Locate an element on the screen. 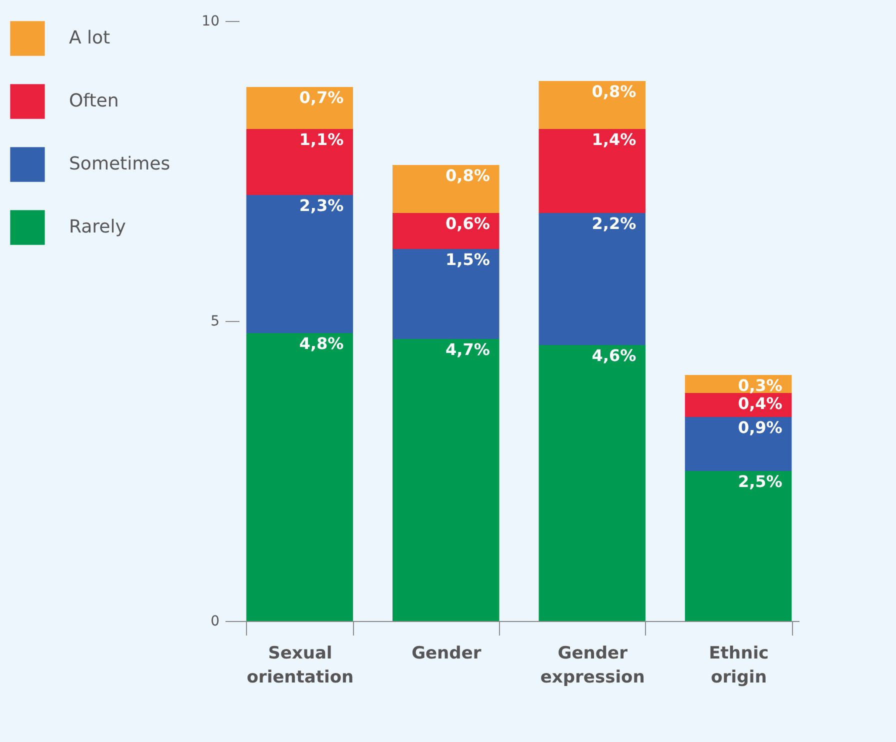 This screenshot has width=896, height=742. legend-label: Often is located at coordinates (94, 101).